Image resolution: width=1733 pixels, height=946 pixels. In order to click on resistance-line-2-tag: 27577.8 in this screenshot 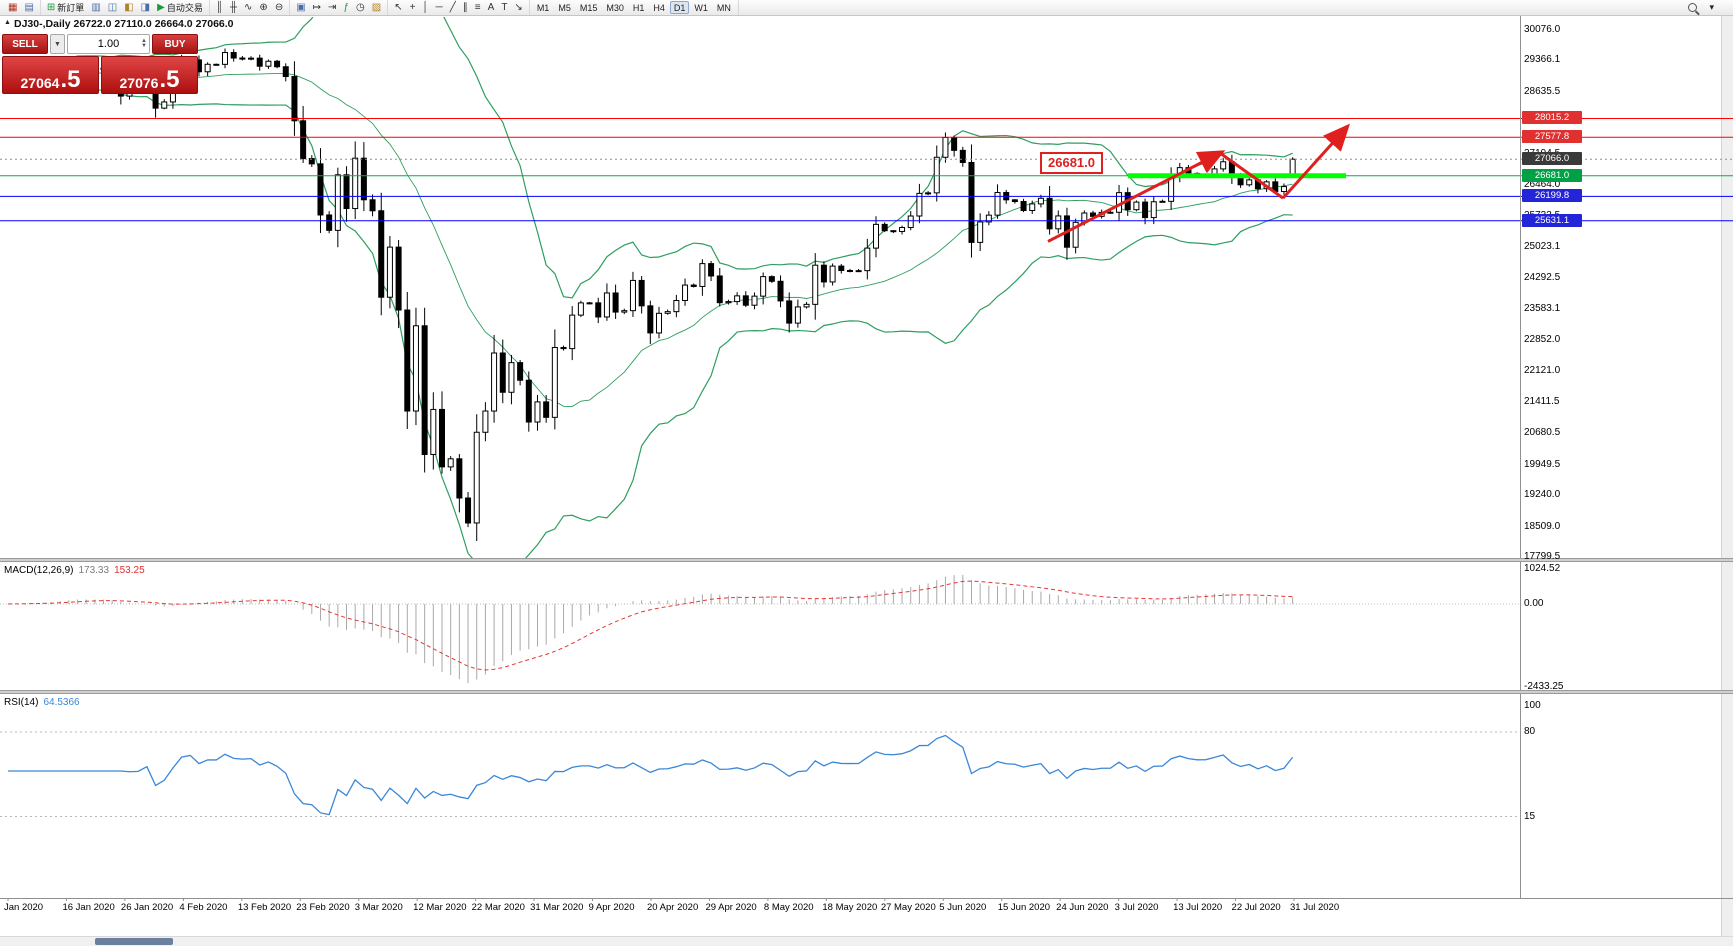, I will do `click(1552, 137)`.